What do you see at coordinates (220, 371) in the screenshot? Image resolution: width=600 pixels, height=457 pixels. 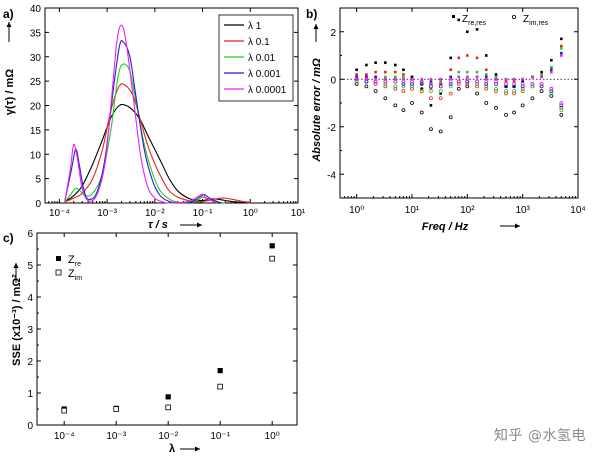 I see `data-point-c-re` at bounding box center [220, 371].